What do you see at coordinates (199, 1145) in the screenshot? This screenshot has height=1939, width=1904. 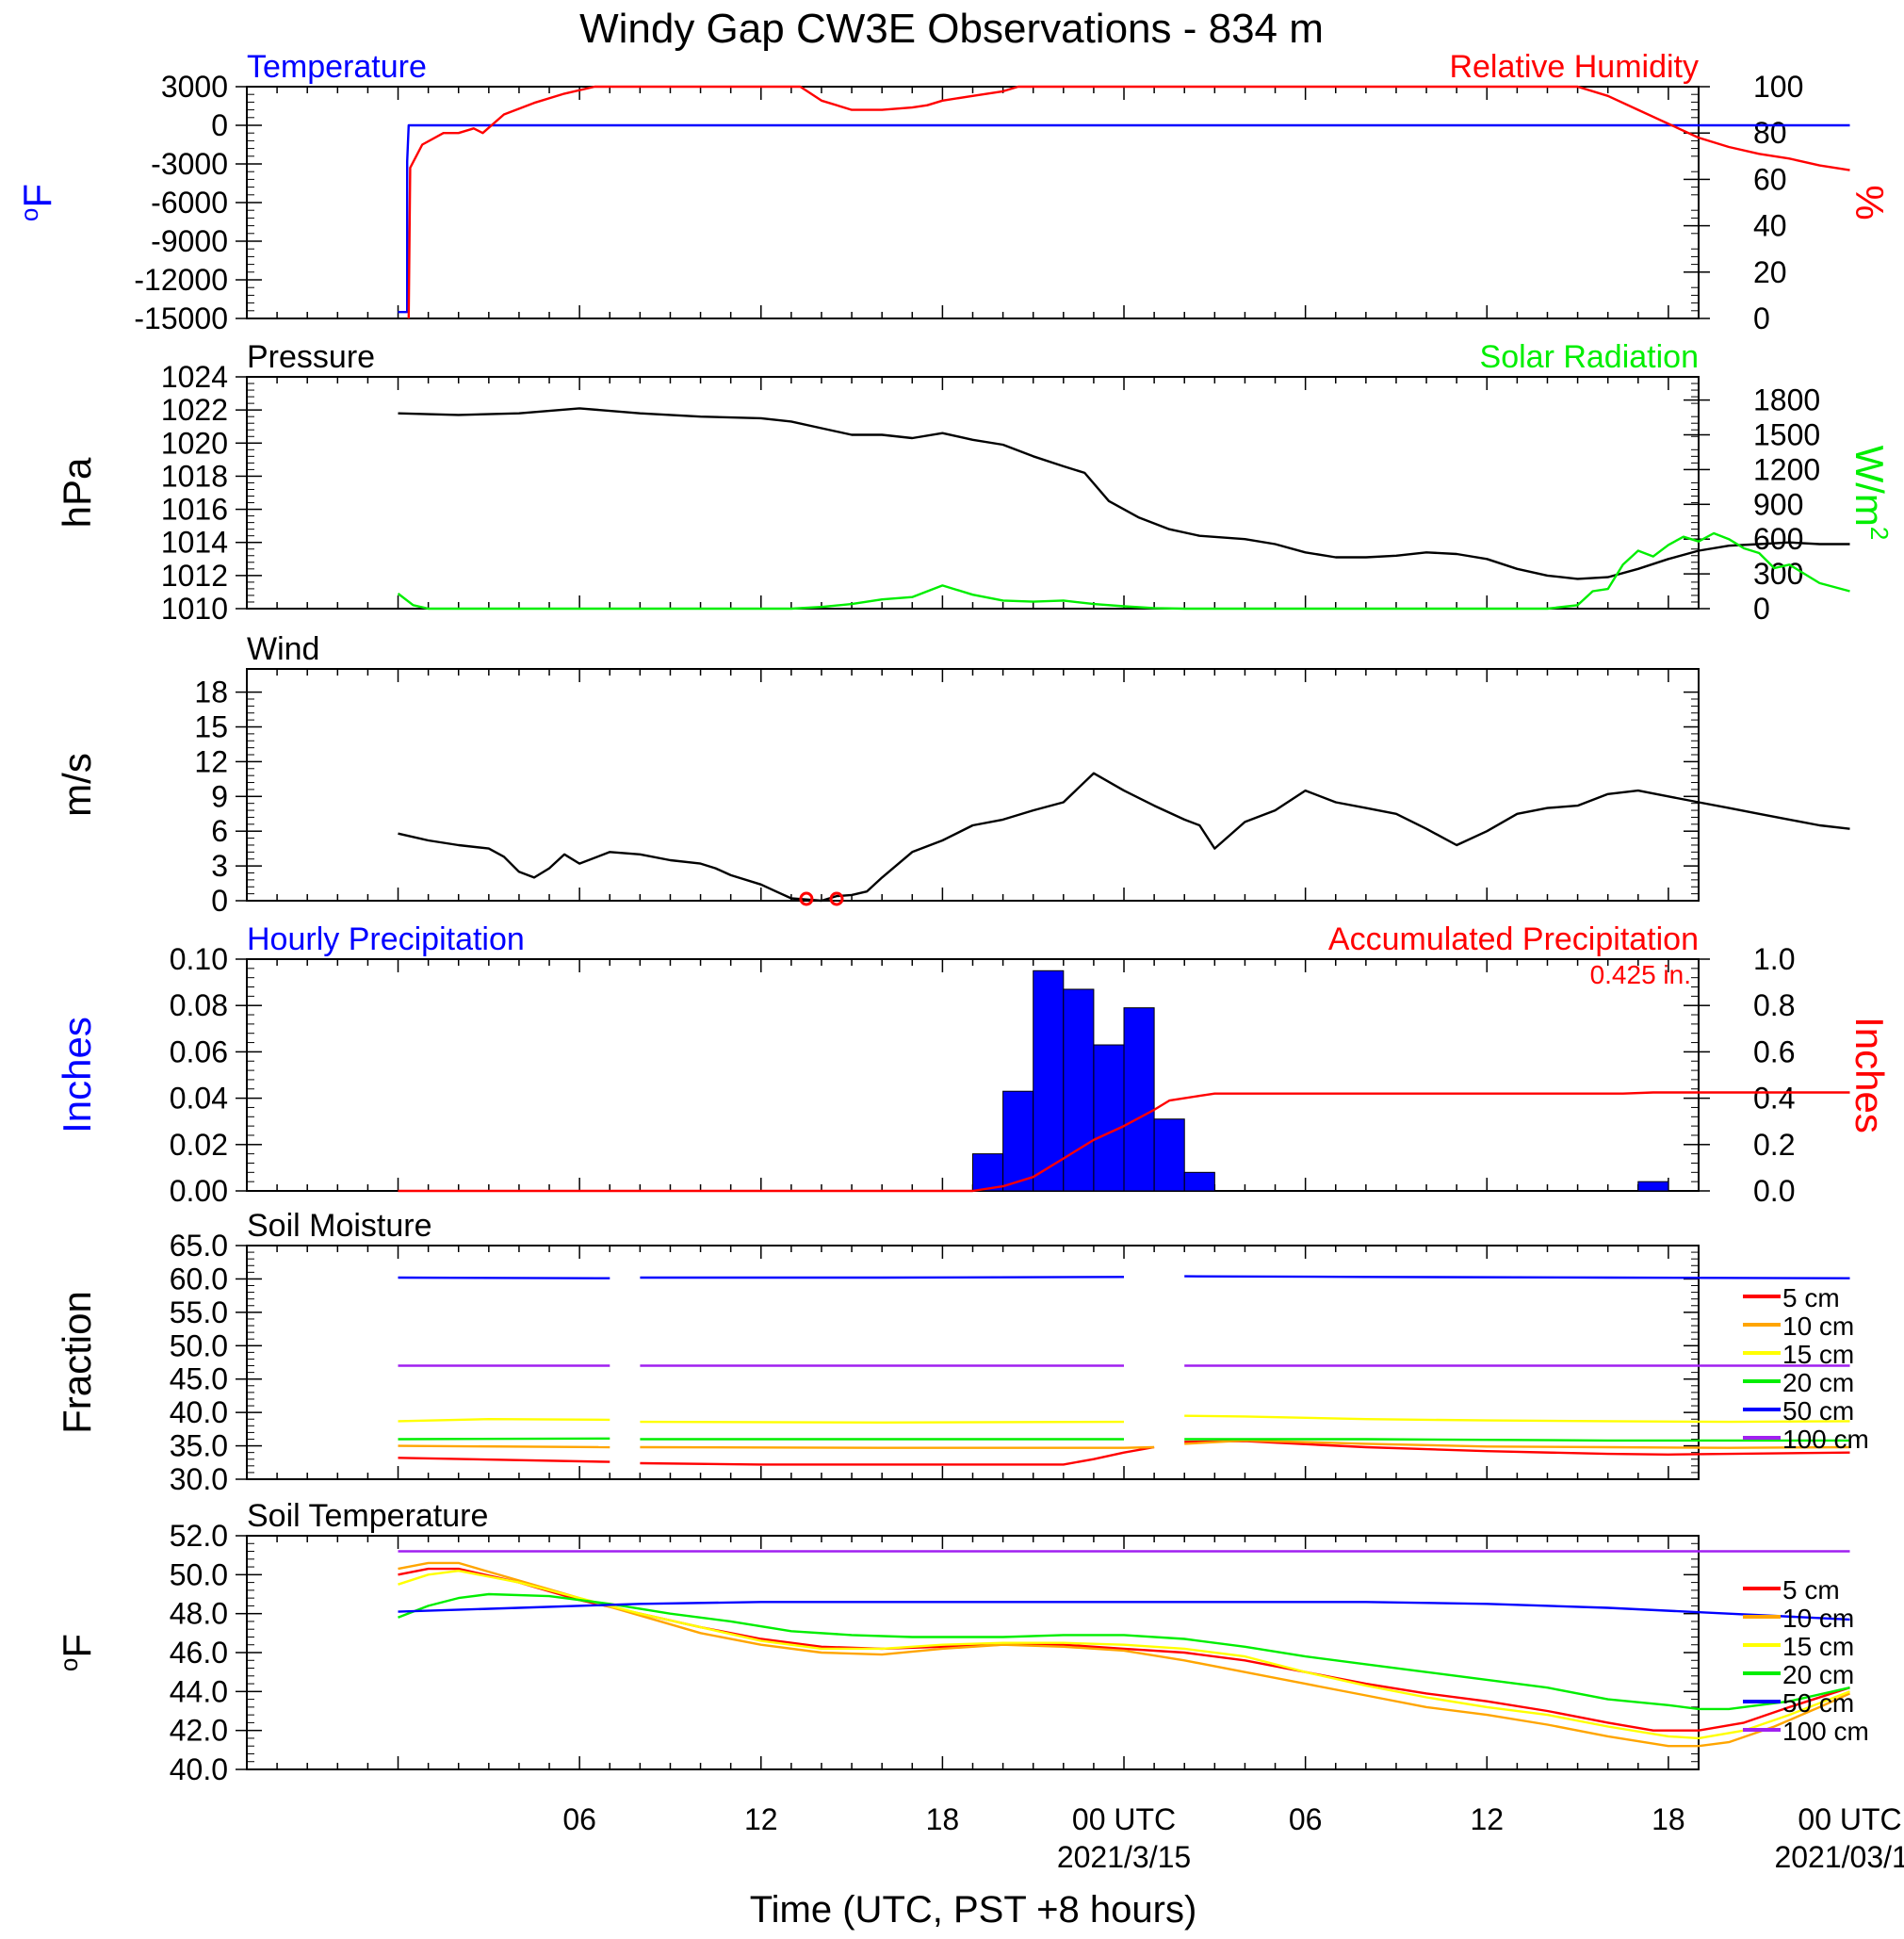 I see `y-tick-label: 0.02` at bounding box center [199, 1145].